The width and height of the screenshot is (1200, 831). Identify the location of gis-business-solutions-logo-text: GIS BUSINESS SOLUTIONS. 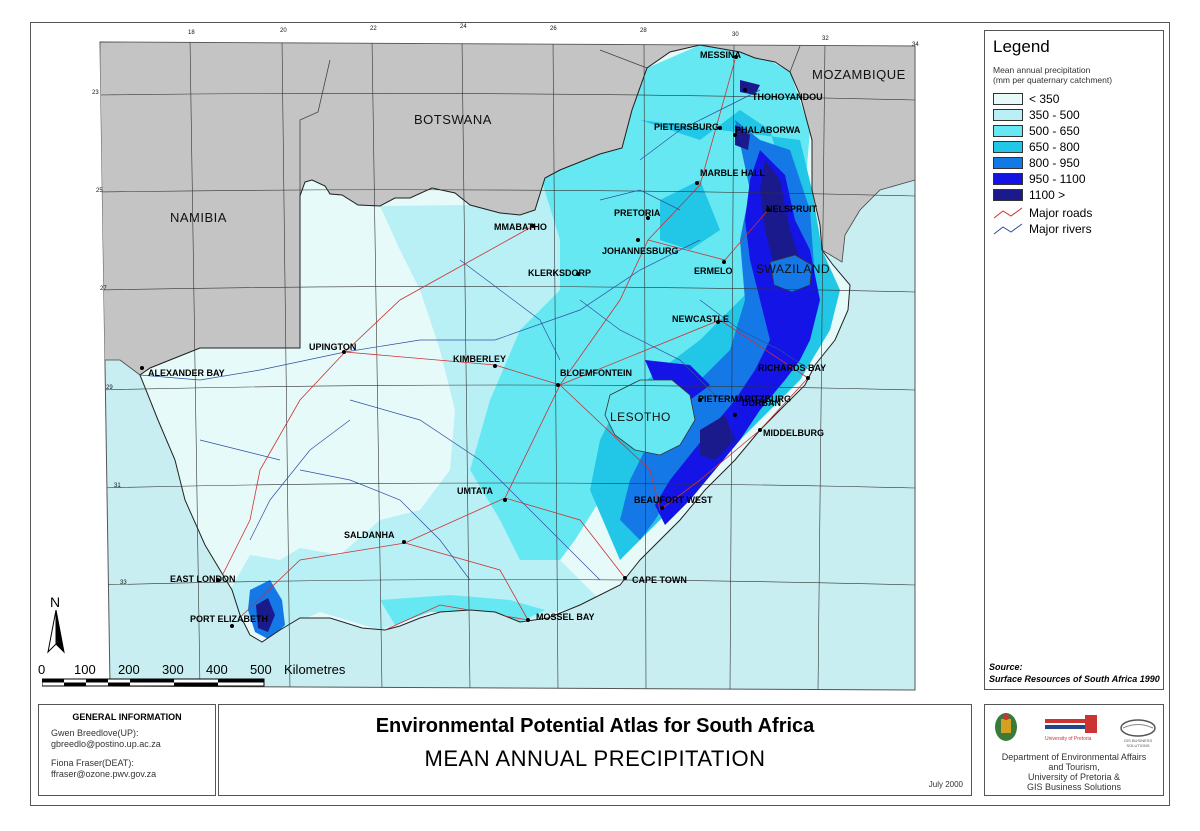
(1138, 743).